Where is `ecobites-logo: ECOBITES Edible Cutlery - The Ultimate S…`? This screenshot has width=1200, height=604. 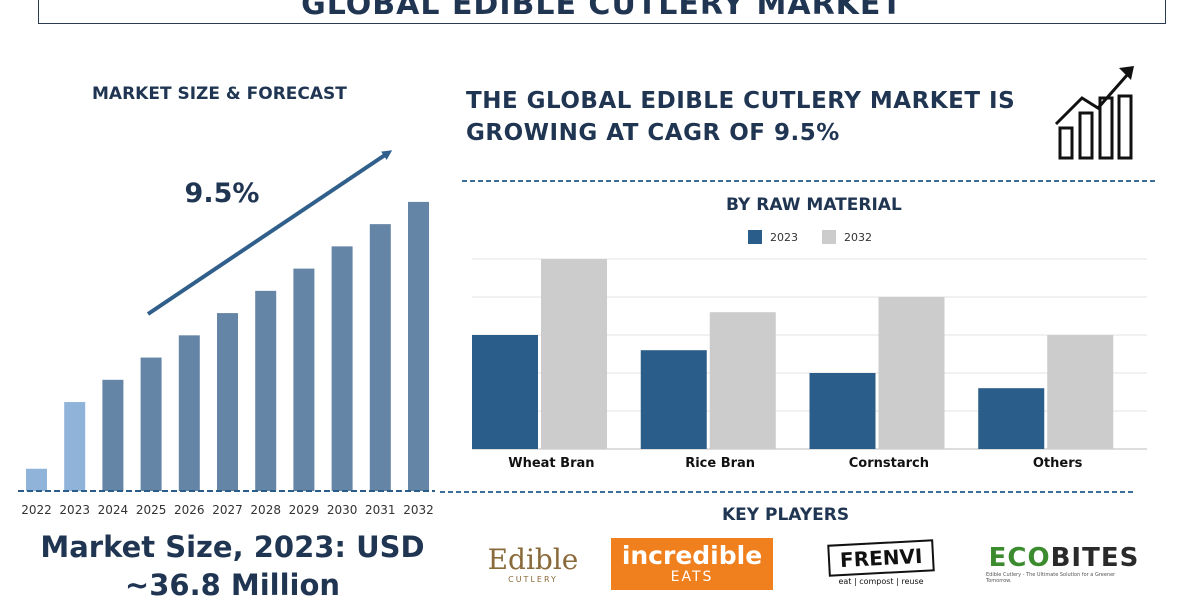
ecobites-logo: ECOBITES Edible Cutlery - The Ultimate S… is located at coordinates (1064, 564).